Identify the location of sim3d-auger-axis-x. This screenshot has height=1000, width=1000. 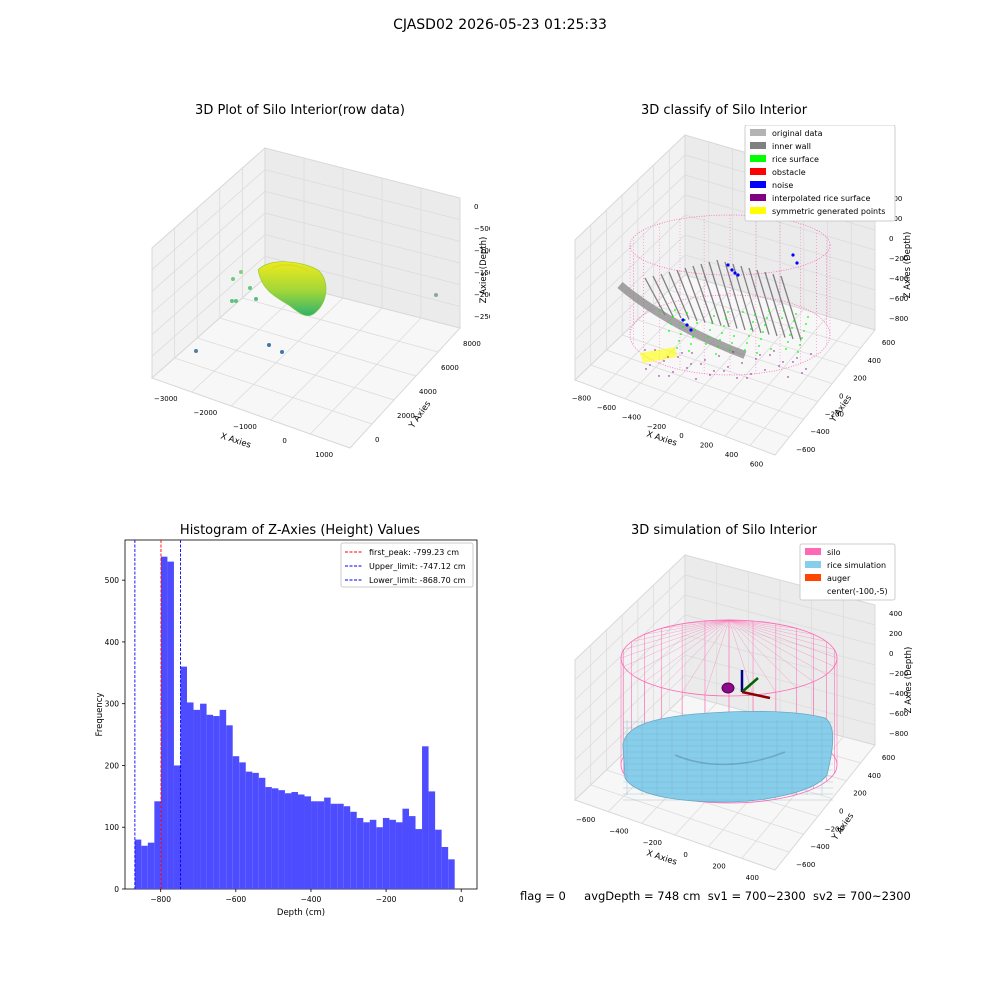
(756, 695).